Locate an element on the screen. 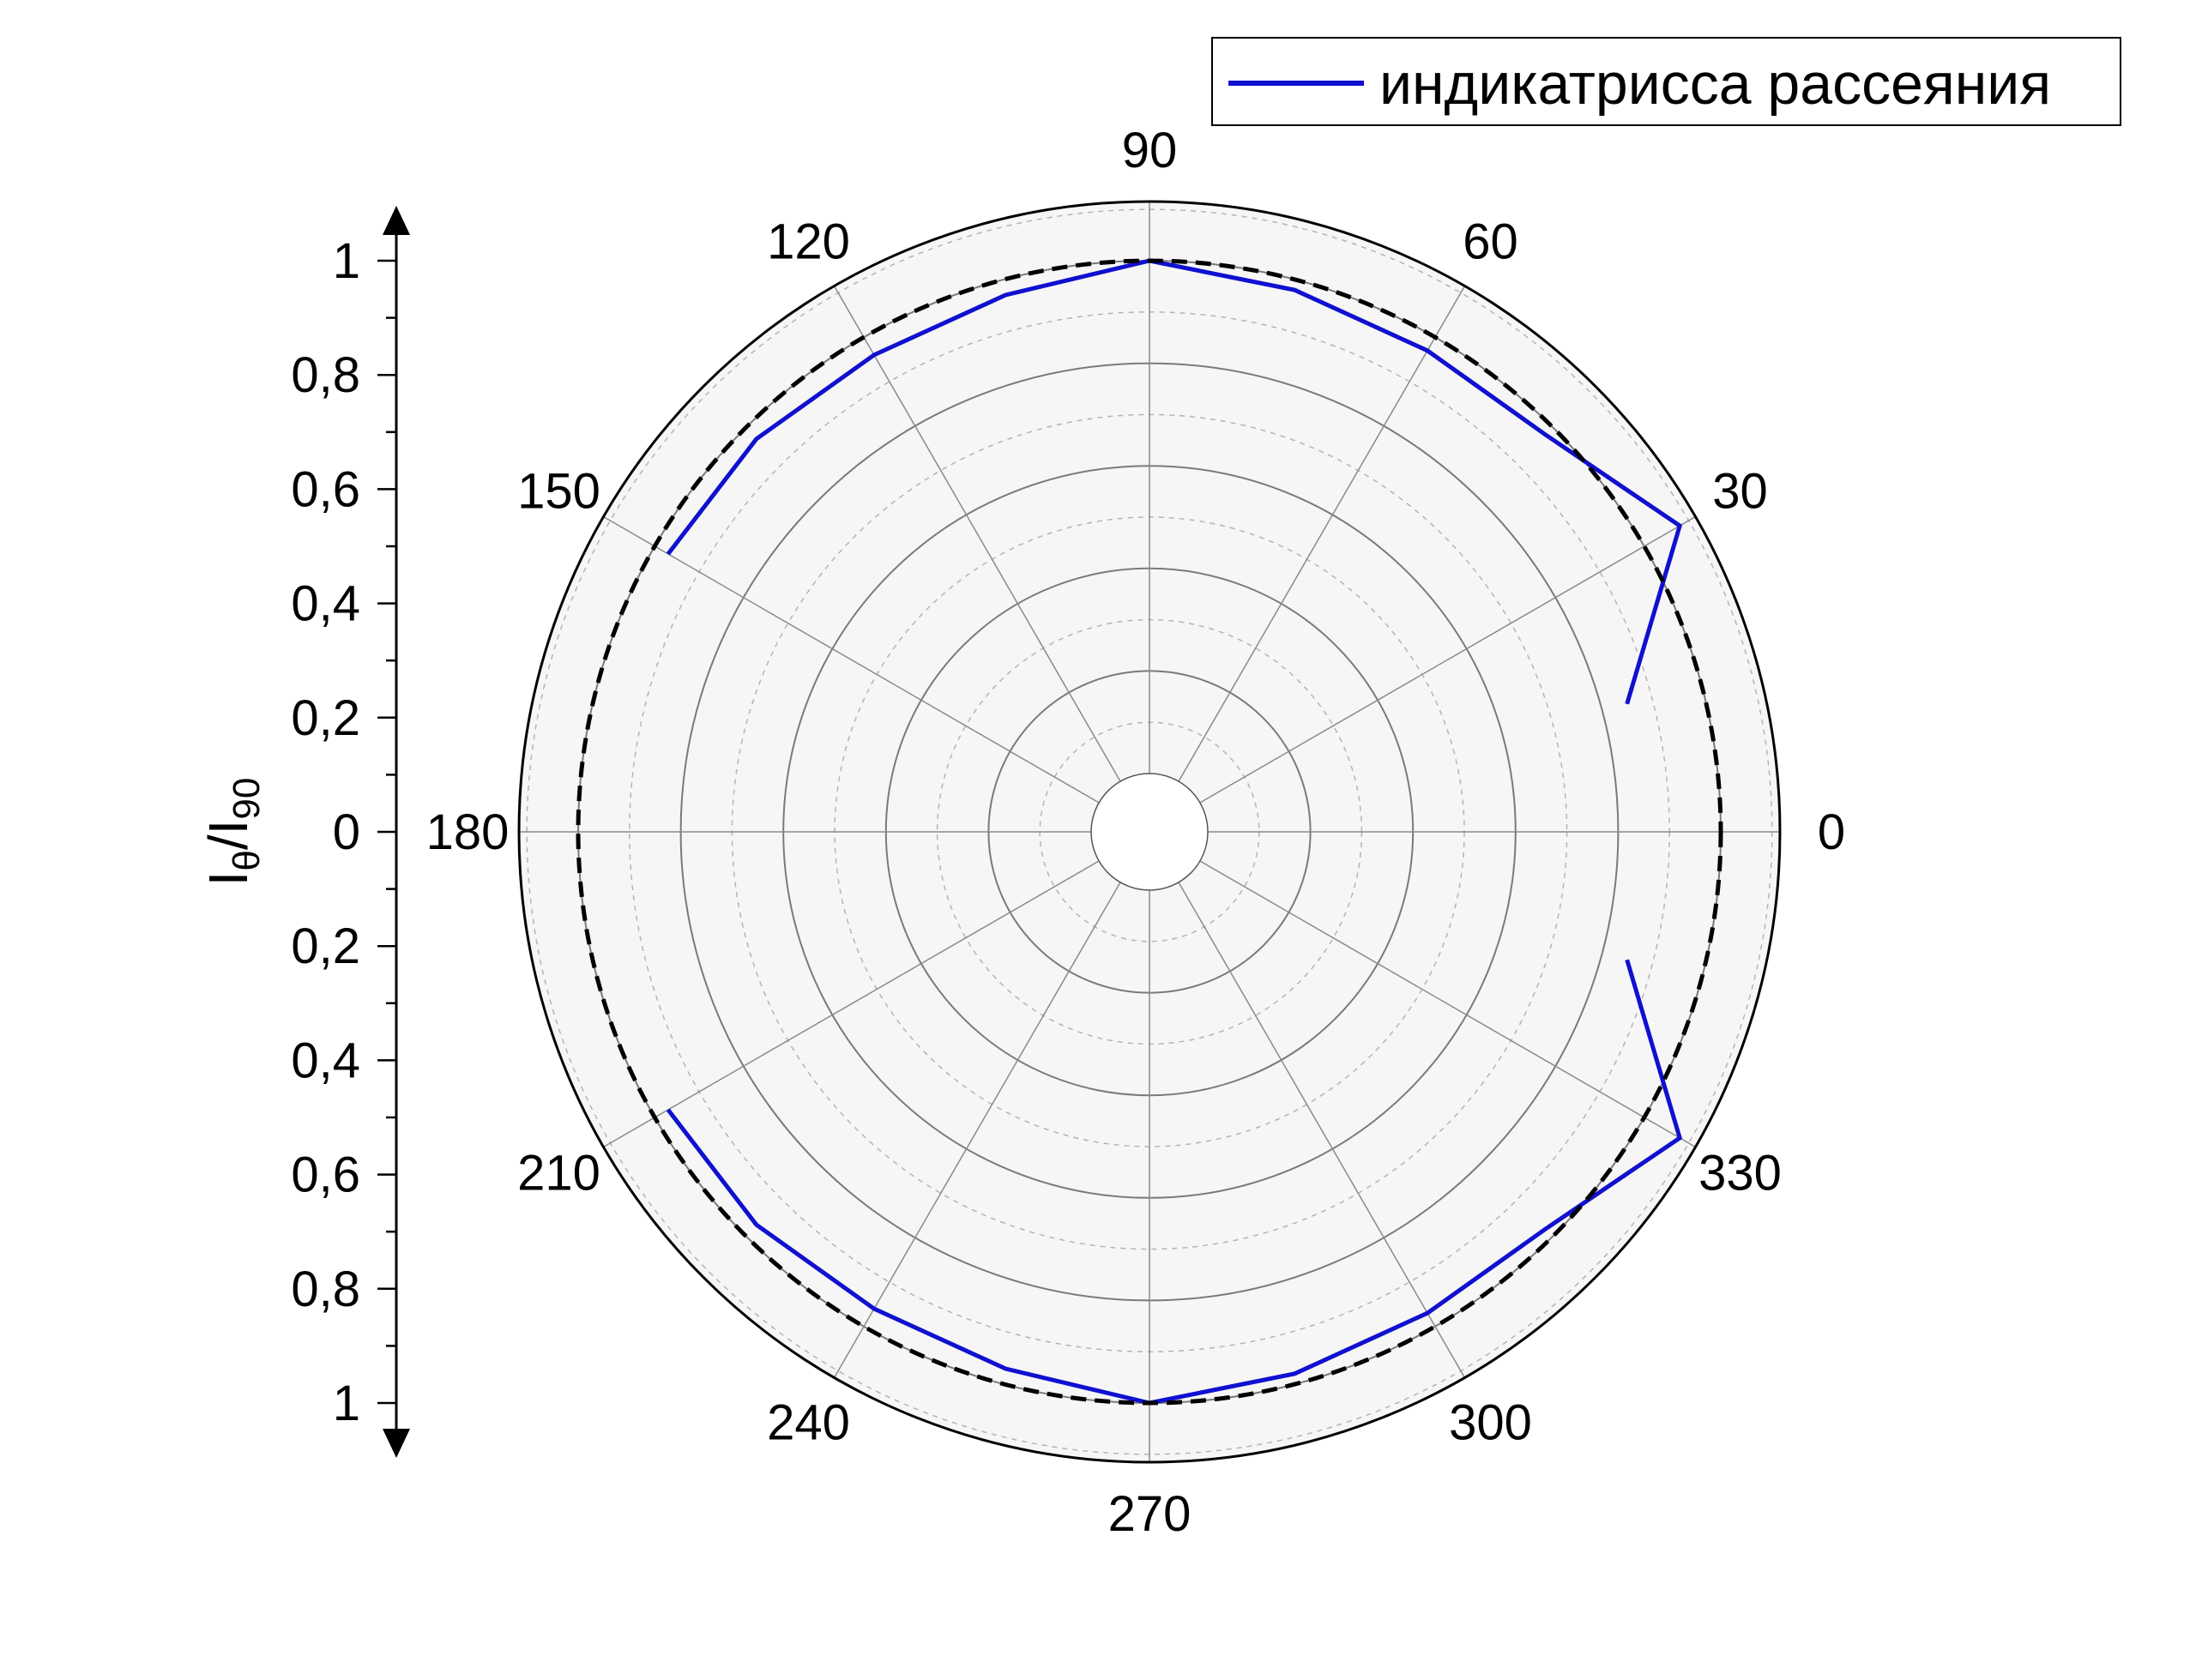 This screenshot has height=1680, width=2196. label-main: I is located at coordinates (228, 879).